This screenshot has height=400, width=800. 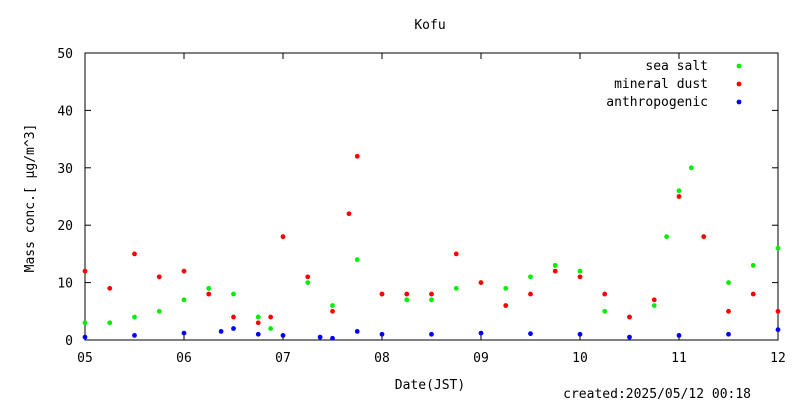 I want to click on y-tick-label: 20, so click(x=65, y=226).